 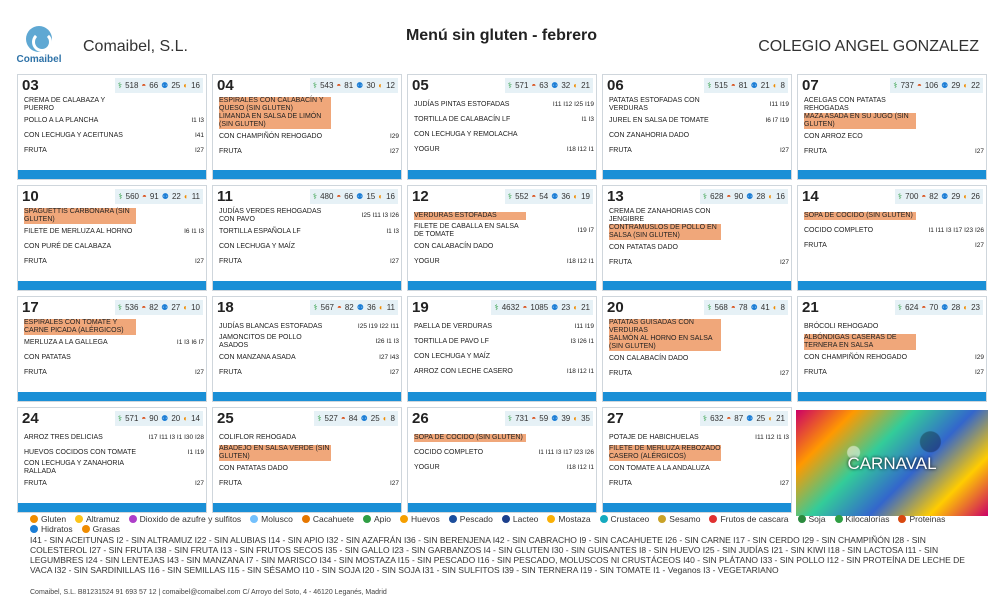 I want to click on day-number: 17, so click(x=30, y=307).